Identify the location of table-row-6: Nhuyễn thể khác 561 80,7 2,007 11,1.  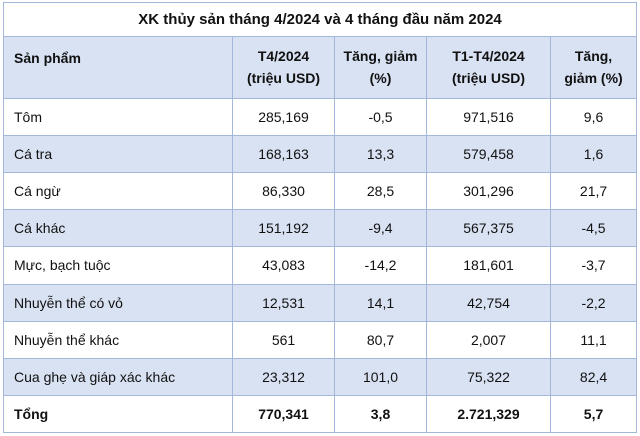
(320, 339).